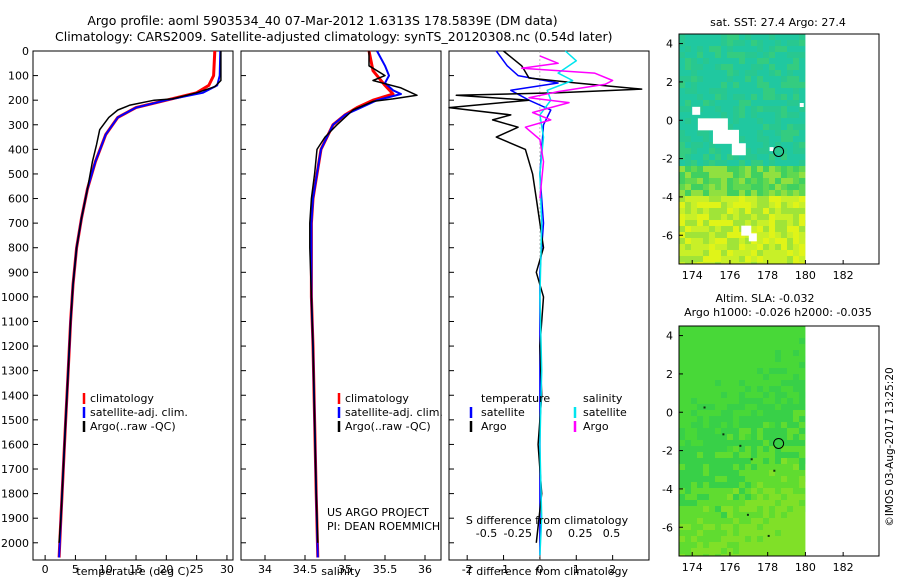 The height and width of the screenshot is (580, 900). What do you see at coordinates (494, 426) in the screenshot?
I see `legend-t-argo-label: Argo` at bounding box center [494, 426].